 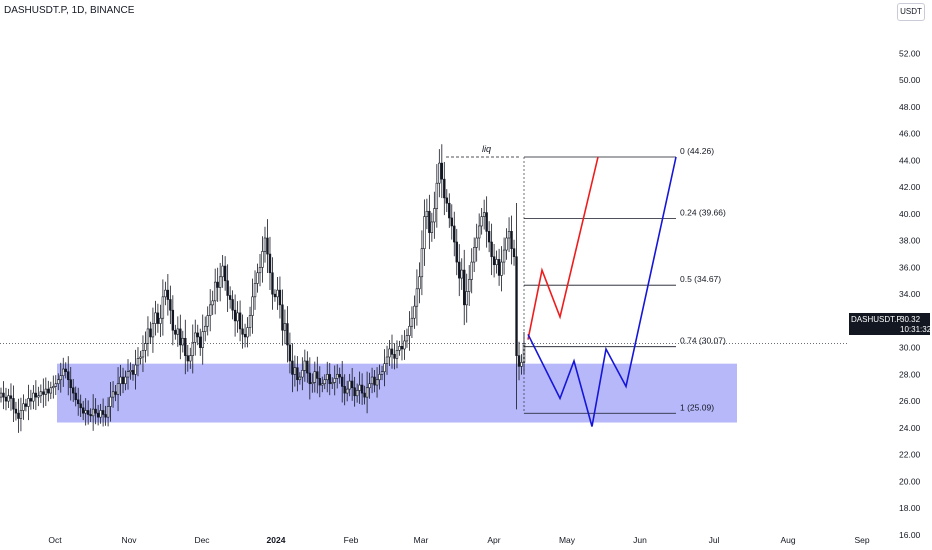 I want to click on bearish-projection-path, so click(x=602, y=291).